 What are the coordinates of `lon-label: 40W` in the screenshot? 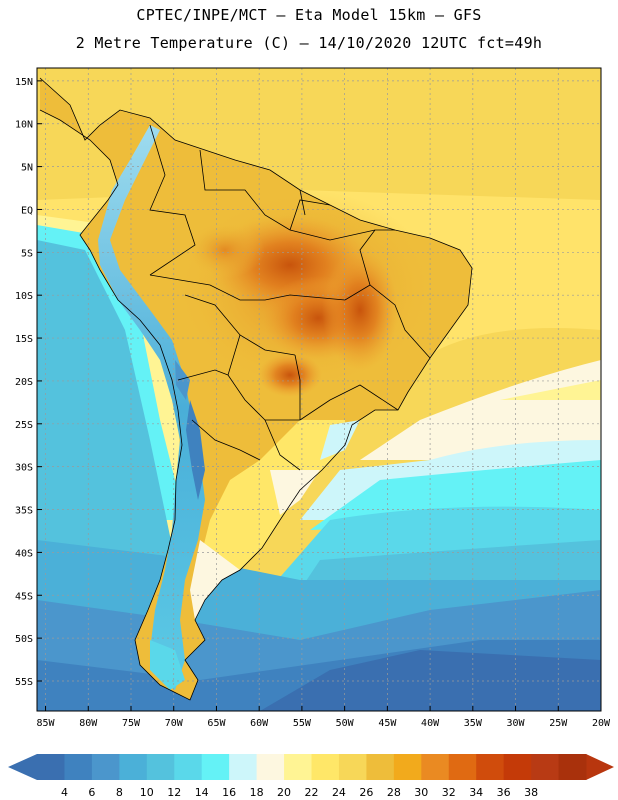 It's located at (430, 723).